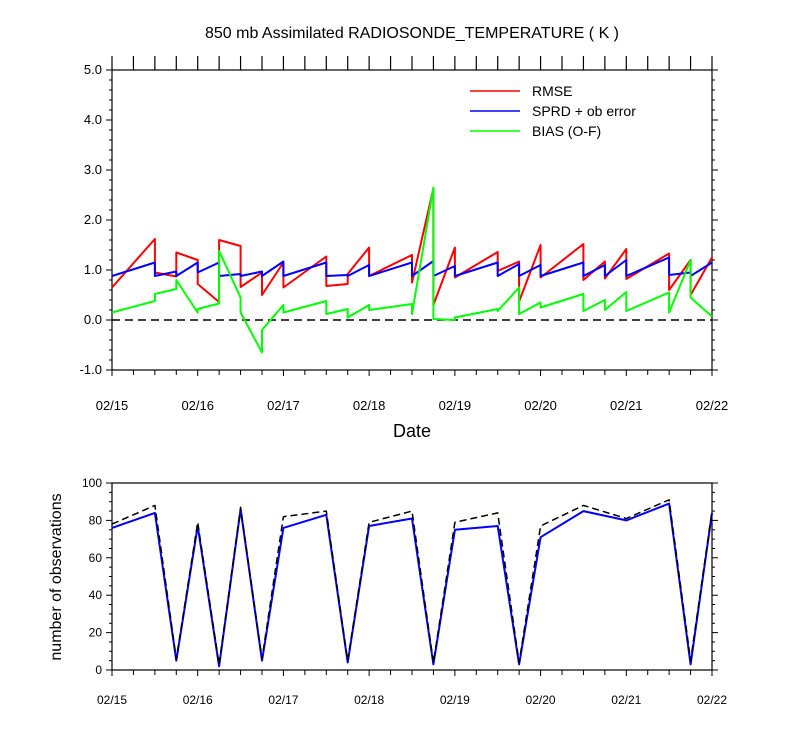  Describe the element at coordinates (93, 169) in the screenshot. I see `top-y-tick-label: 3.0` at that location.